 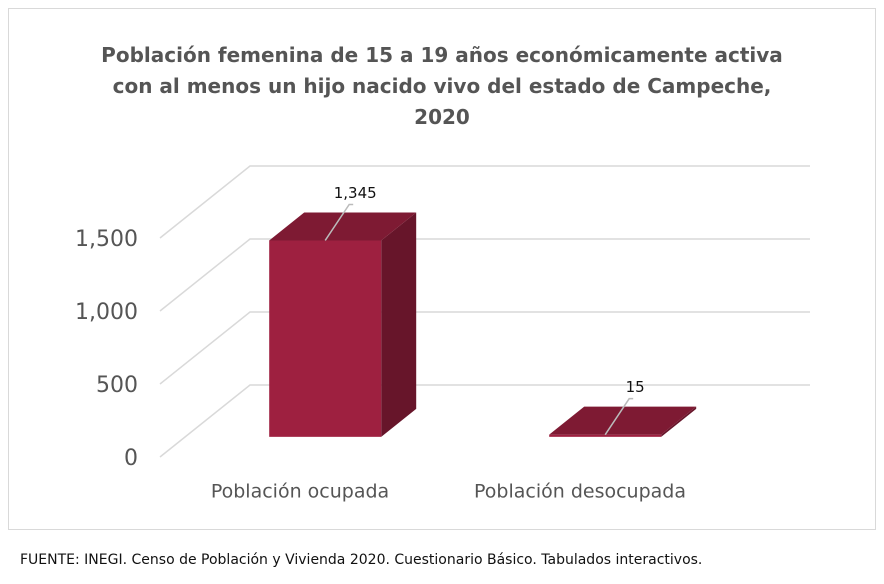 I want to click on y-tick-label: 1,000, so click(x=106, y=312).